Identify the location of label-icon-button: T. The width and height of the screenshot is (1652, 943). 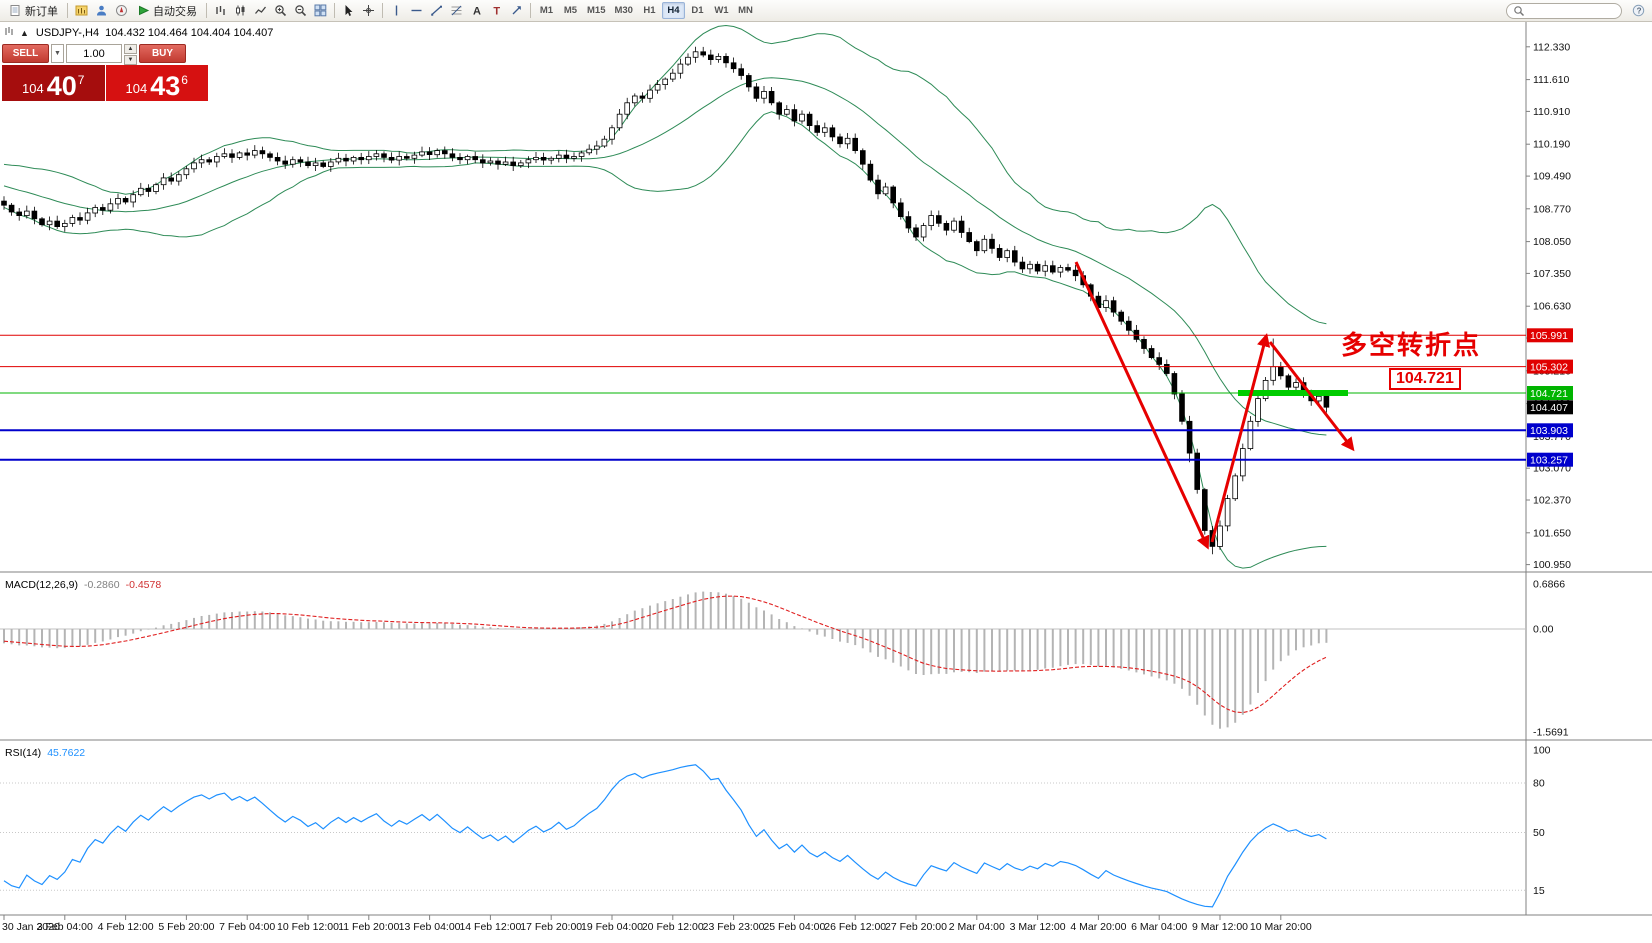
(496, 10).